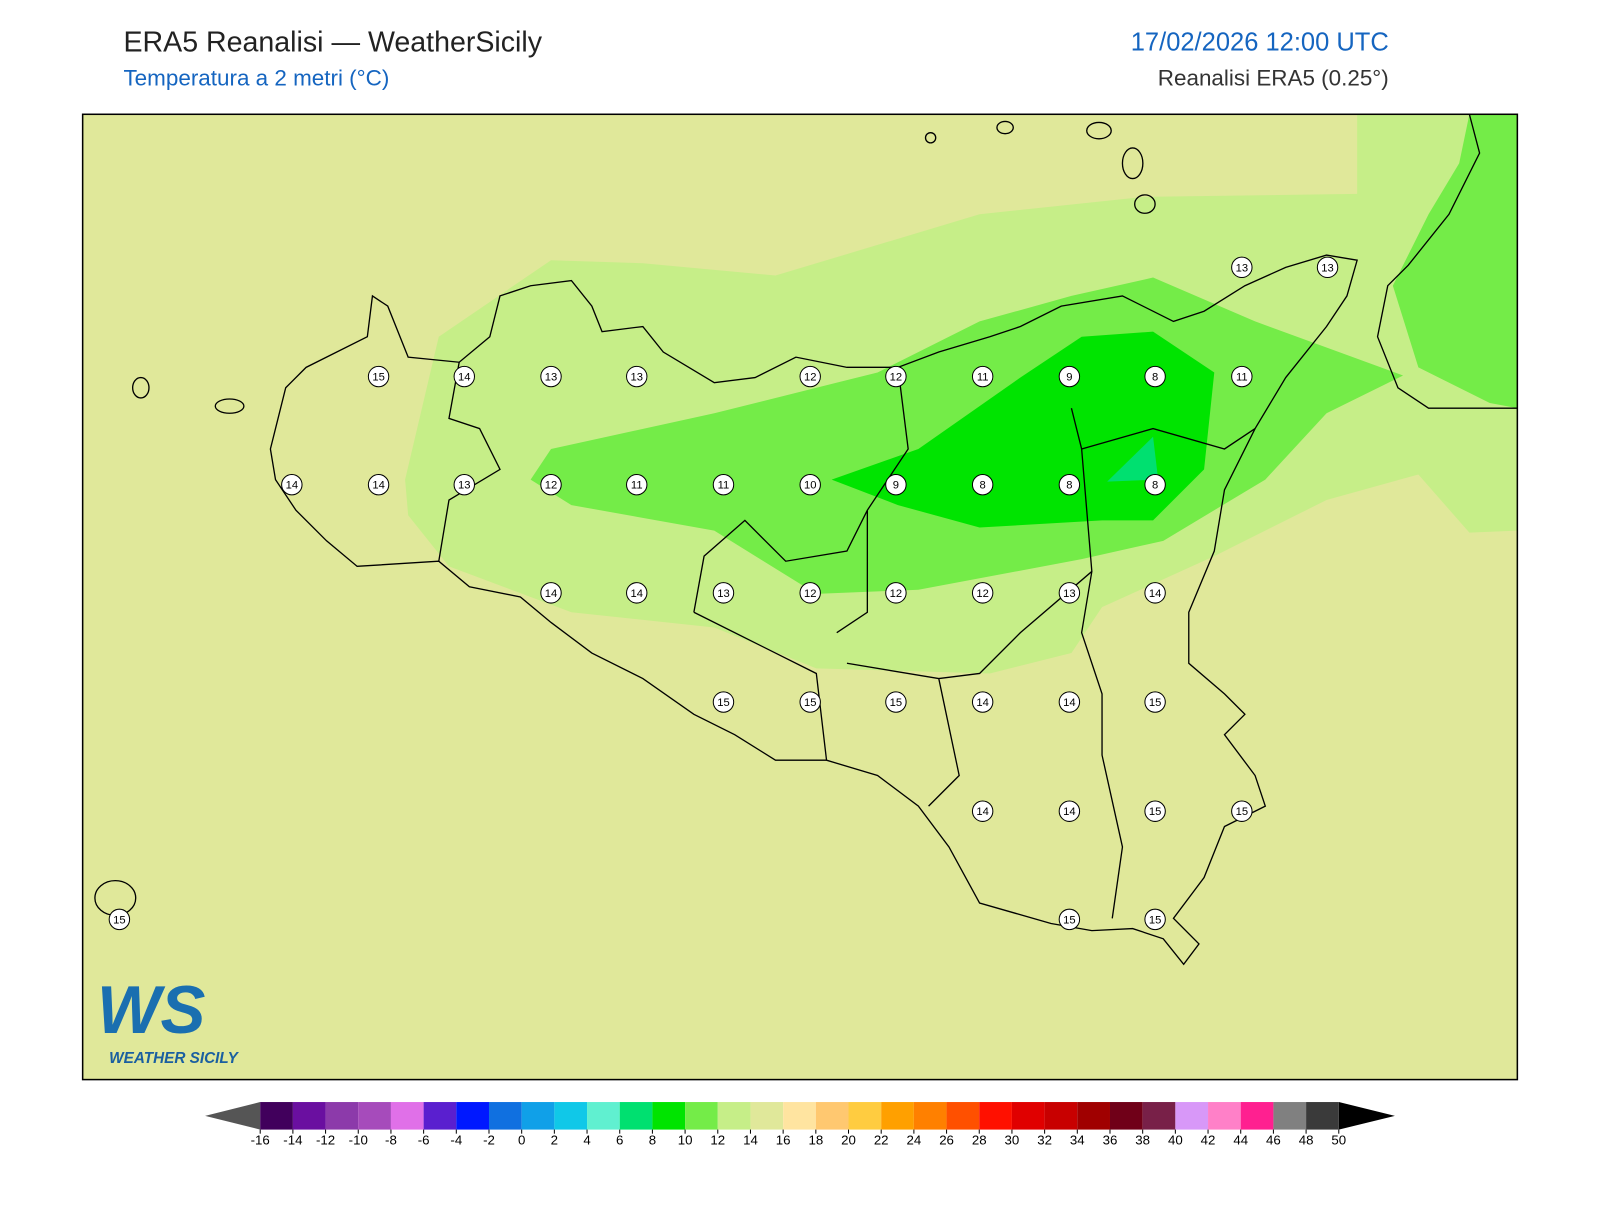 This screenshot has width=1600, height=1205. Describe the element at coordinates (168, 1020) in the screenshot. I see `logo: WS WEATHER SICILY` at that location.